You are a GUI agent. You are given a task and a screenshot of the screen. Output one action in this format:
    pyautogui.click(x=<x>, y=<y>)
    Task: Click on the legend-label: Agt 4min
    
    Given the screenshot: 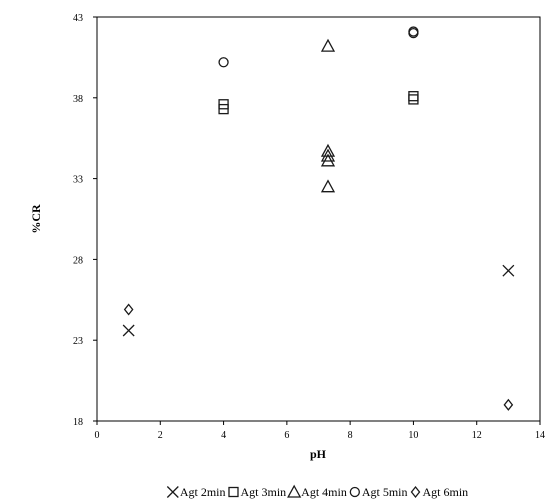 What is the action you would take?
    pyautogui.click(x=324, y=492)
    